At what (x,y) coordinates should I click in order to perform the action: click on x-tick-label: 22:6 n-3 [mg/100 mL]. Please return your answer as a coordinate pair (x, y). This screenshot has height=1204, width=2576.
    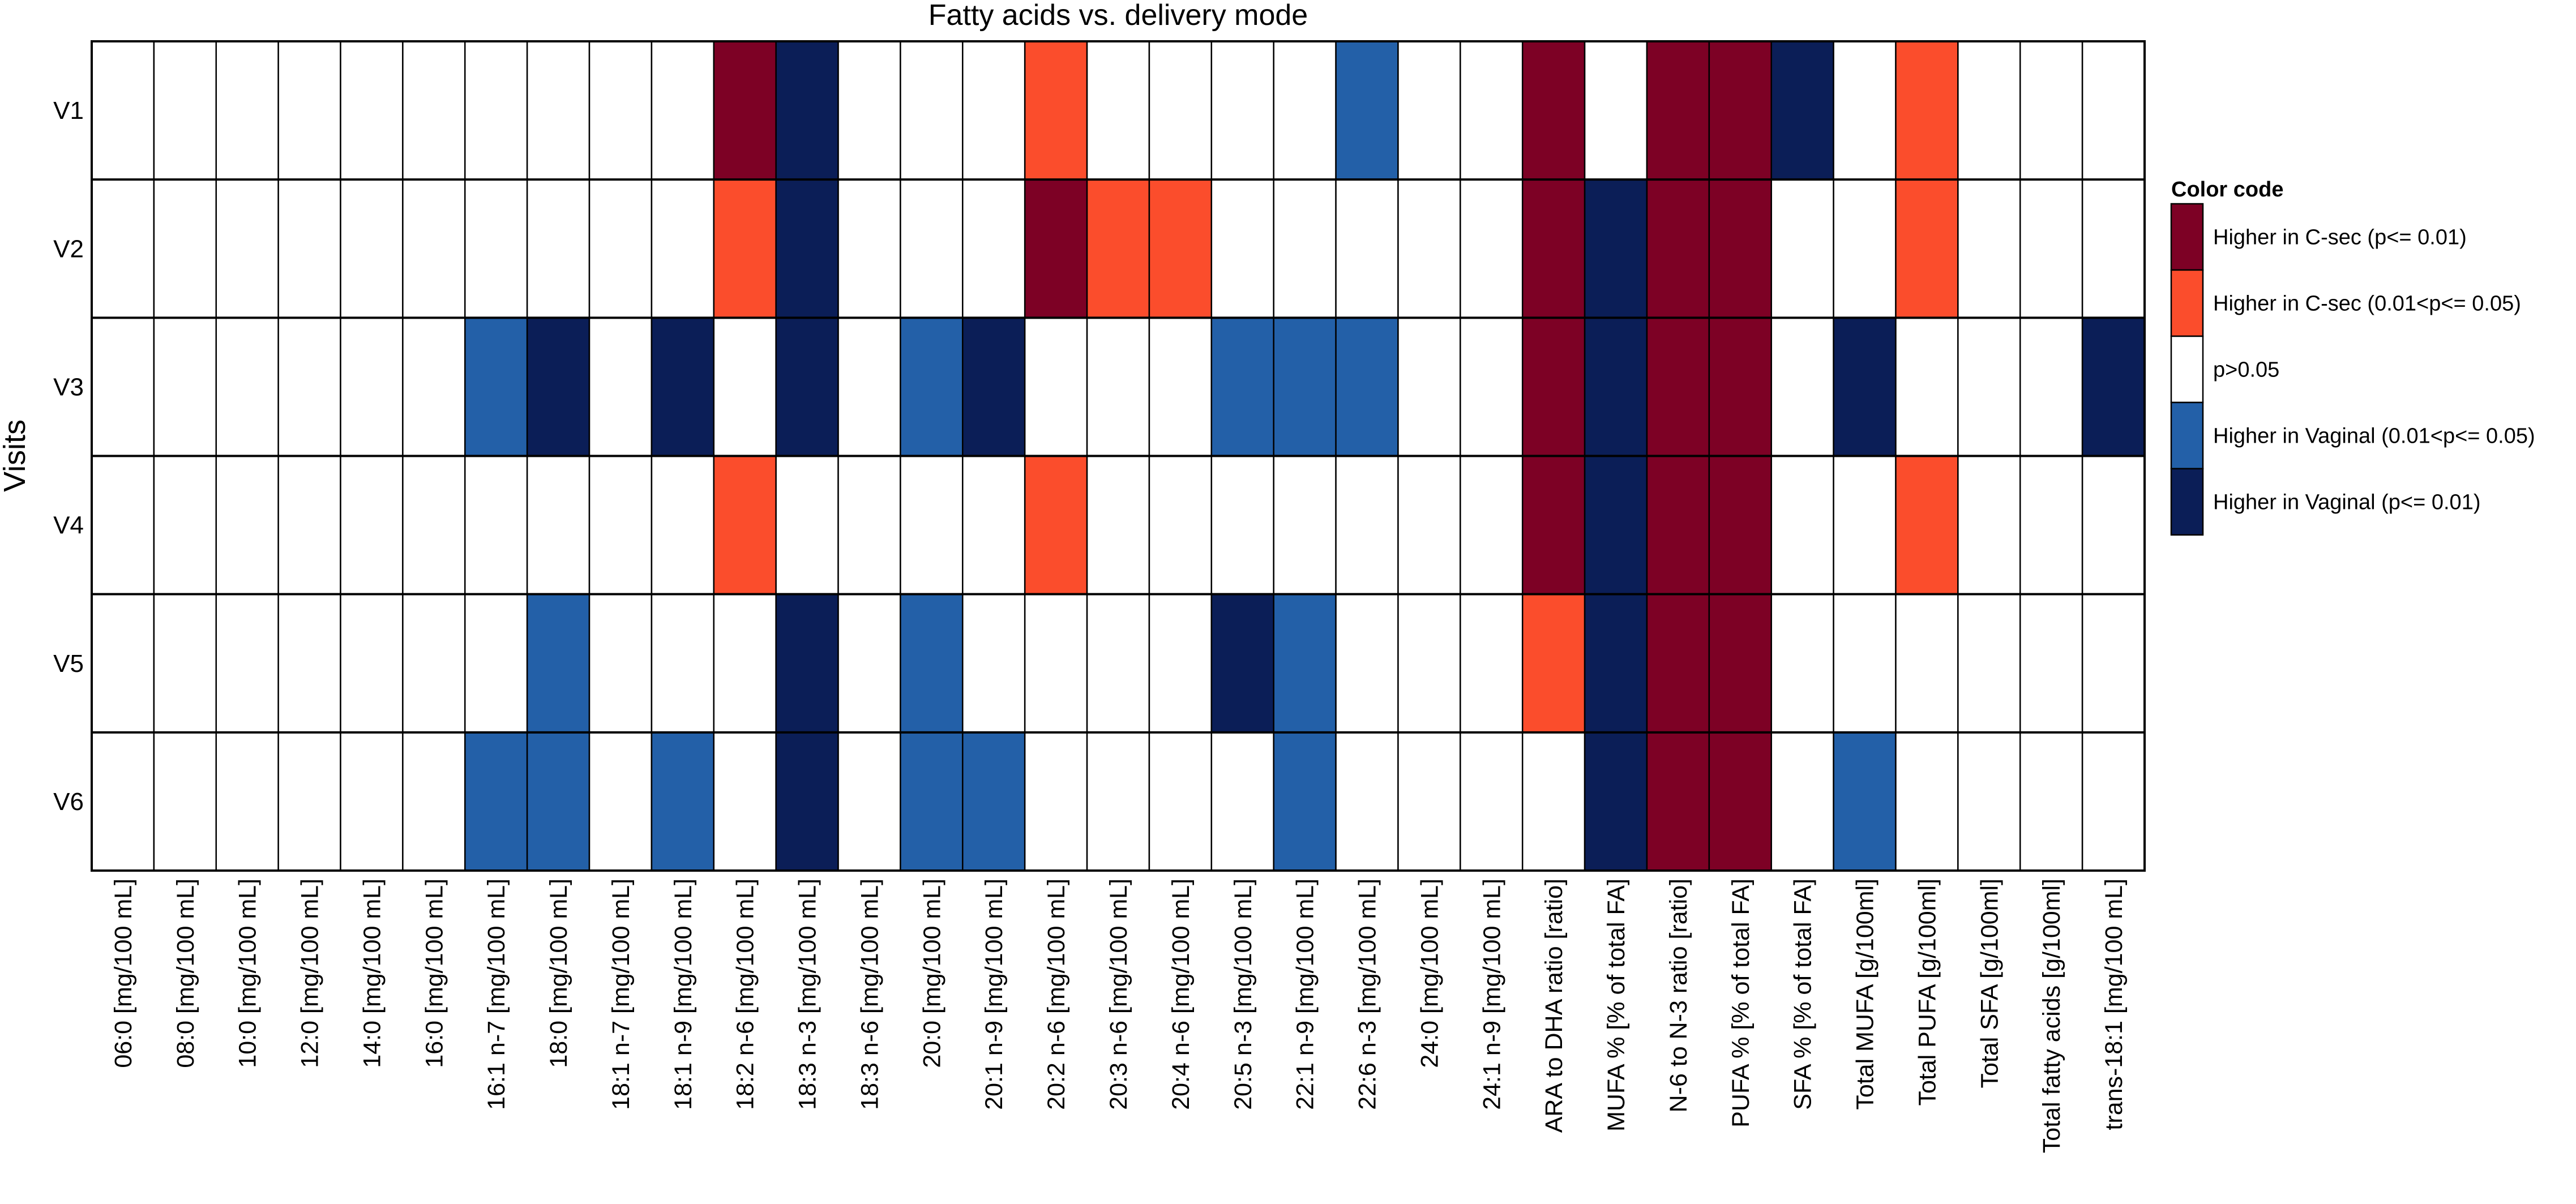
    Looking at the image, I should click on (1367, 994).